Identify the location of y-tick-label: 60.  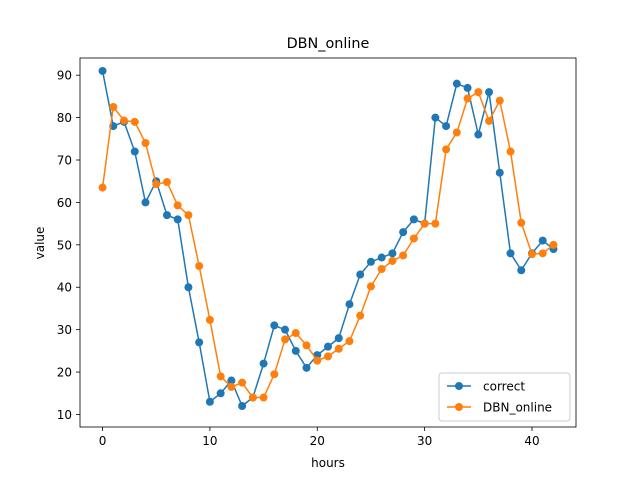
(64, 203).